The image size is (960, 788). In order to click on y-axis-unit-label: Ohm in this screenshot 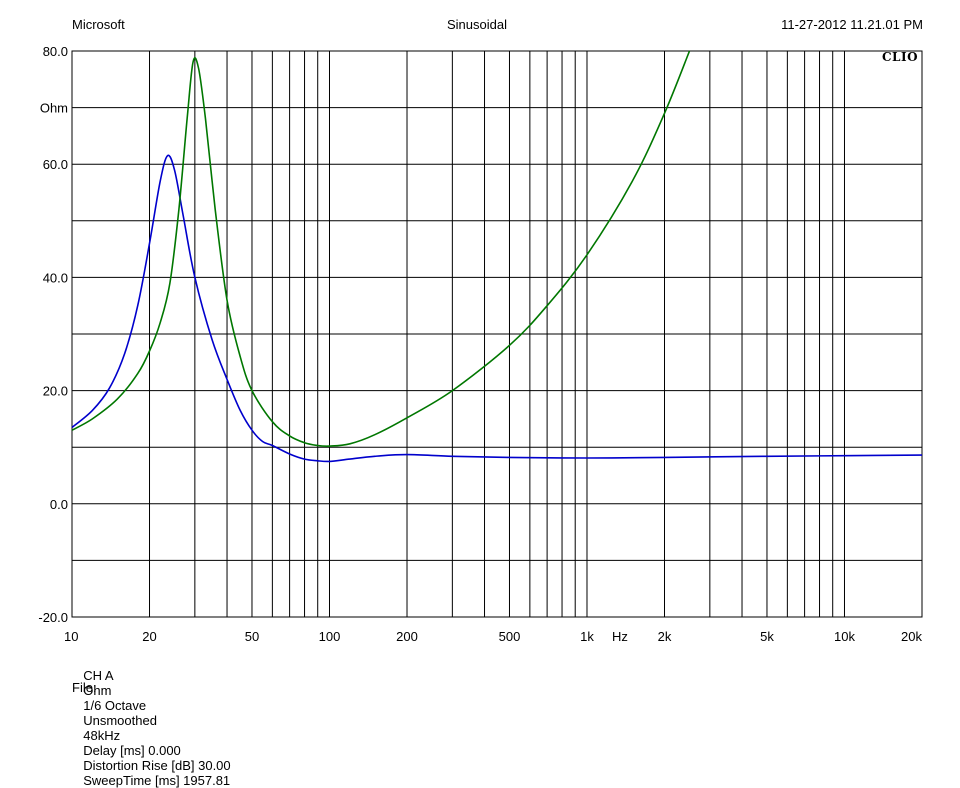, I will do `click(54, 108)`.